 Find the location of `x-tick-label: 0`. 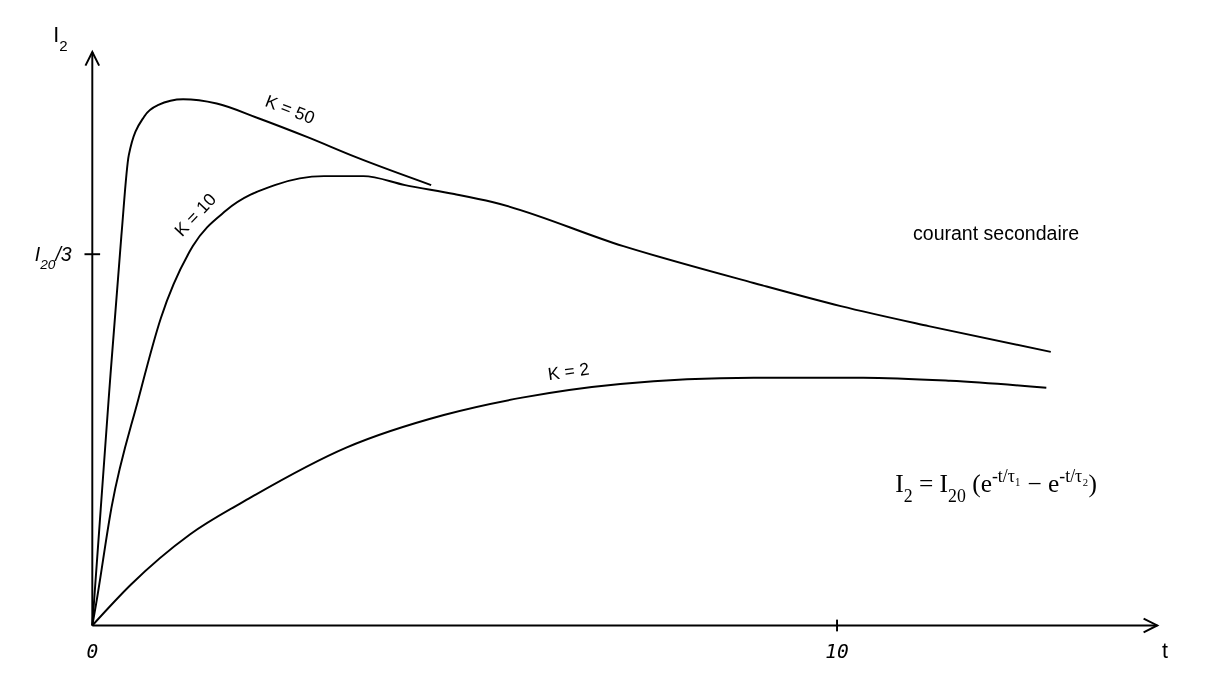

x-tick-label: 0 is located at coordinates (92, 651).